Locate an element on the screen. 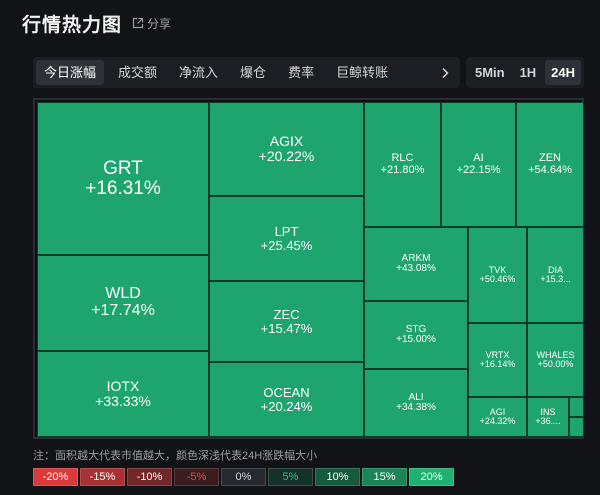  tile-change: +22.15% is located at coordinates (478, 169).